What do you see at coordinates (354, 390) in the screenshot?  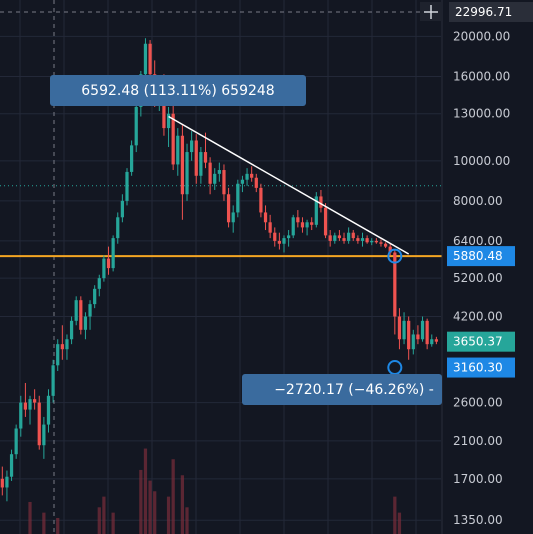 I see `measure-bottom-label: −2720.17 (−46.26%) -` at bounding box center [354, 390].